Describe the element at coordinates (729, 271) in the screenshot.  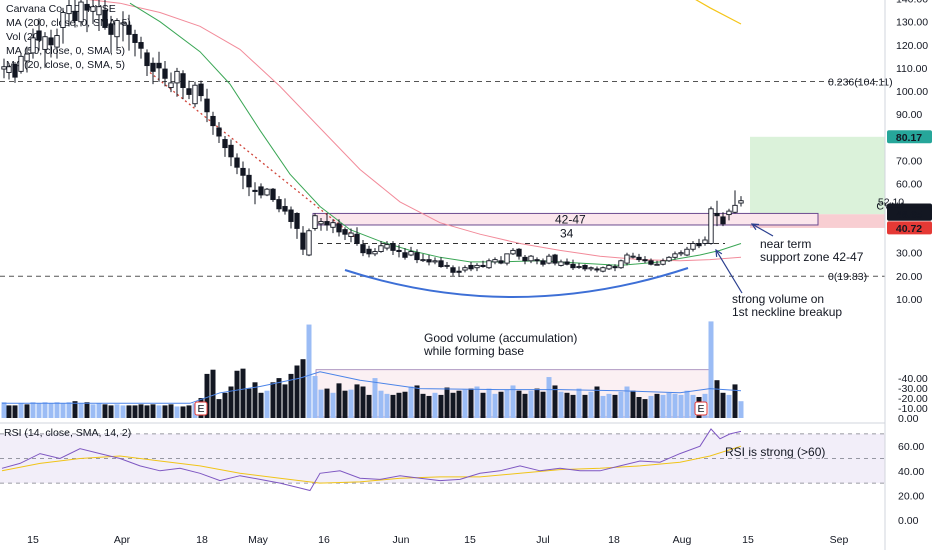
I see `volume-arrow` at that location.